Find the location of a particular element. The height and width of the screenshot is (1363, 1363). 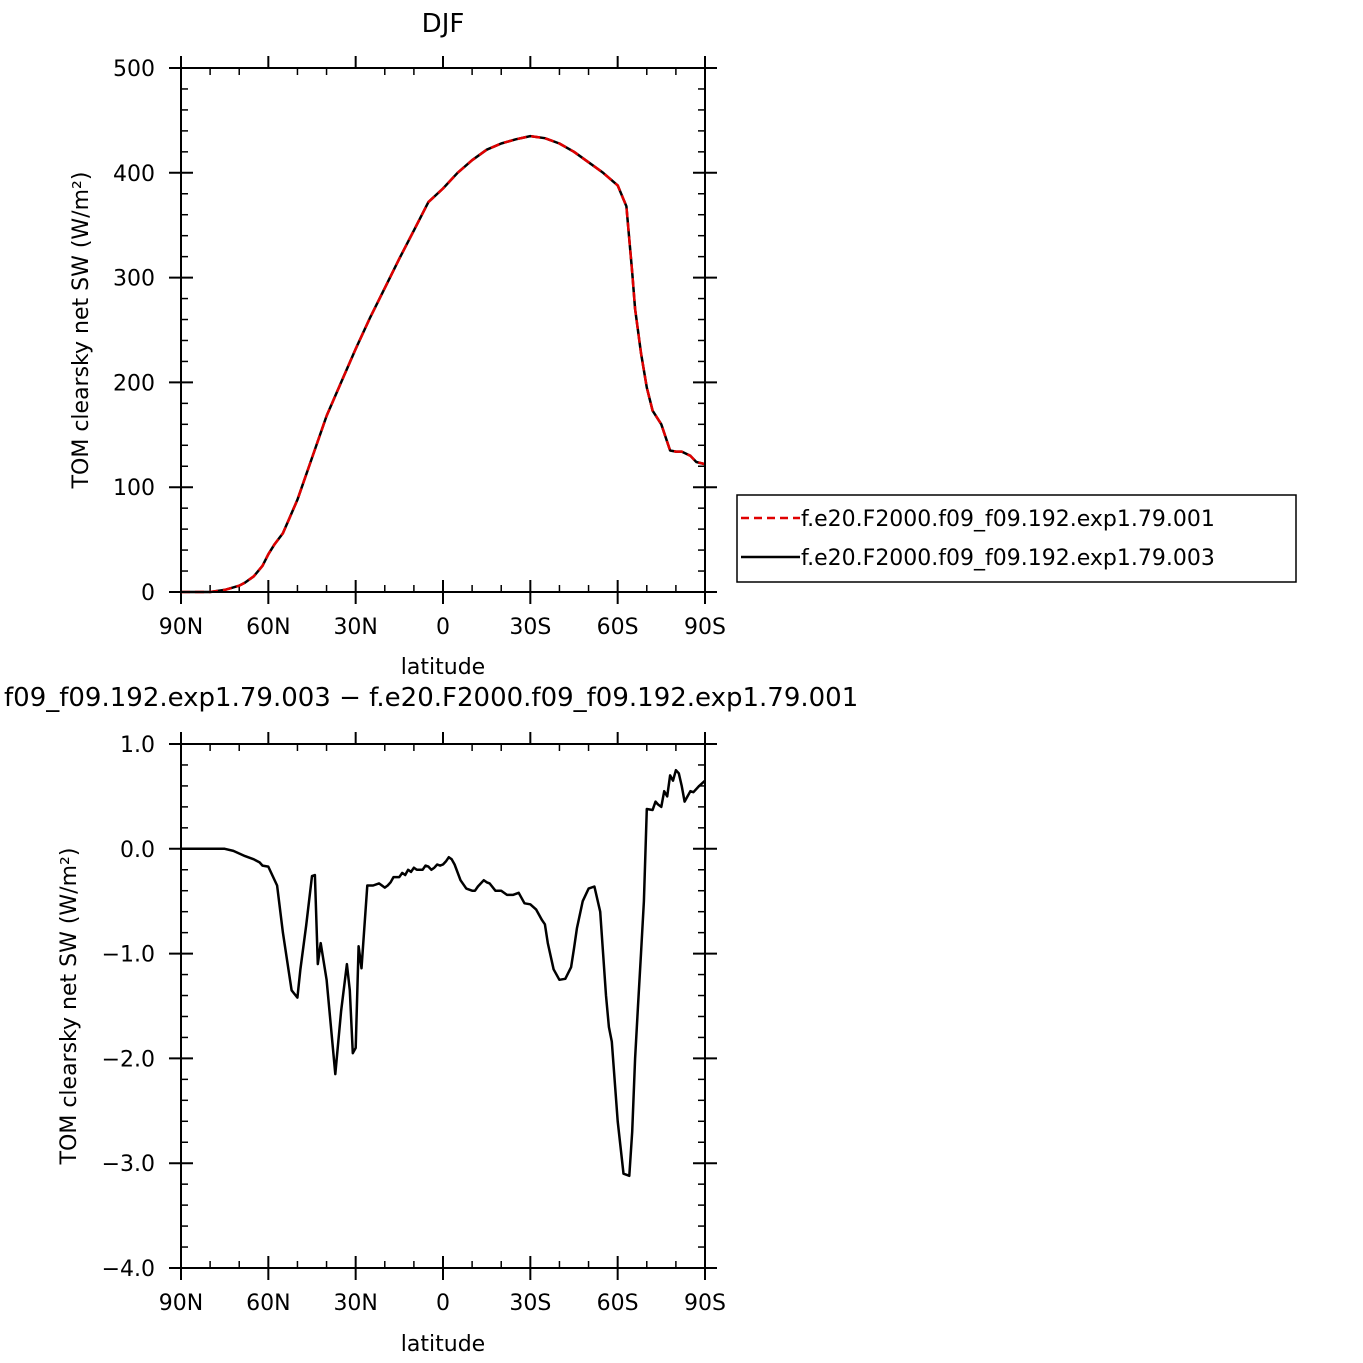

top-panel-title: DJF is located at coordinates (443, 24).